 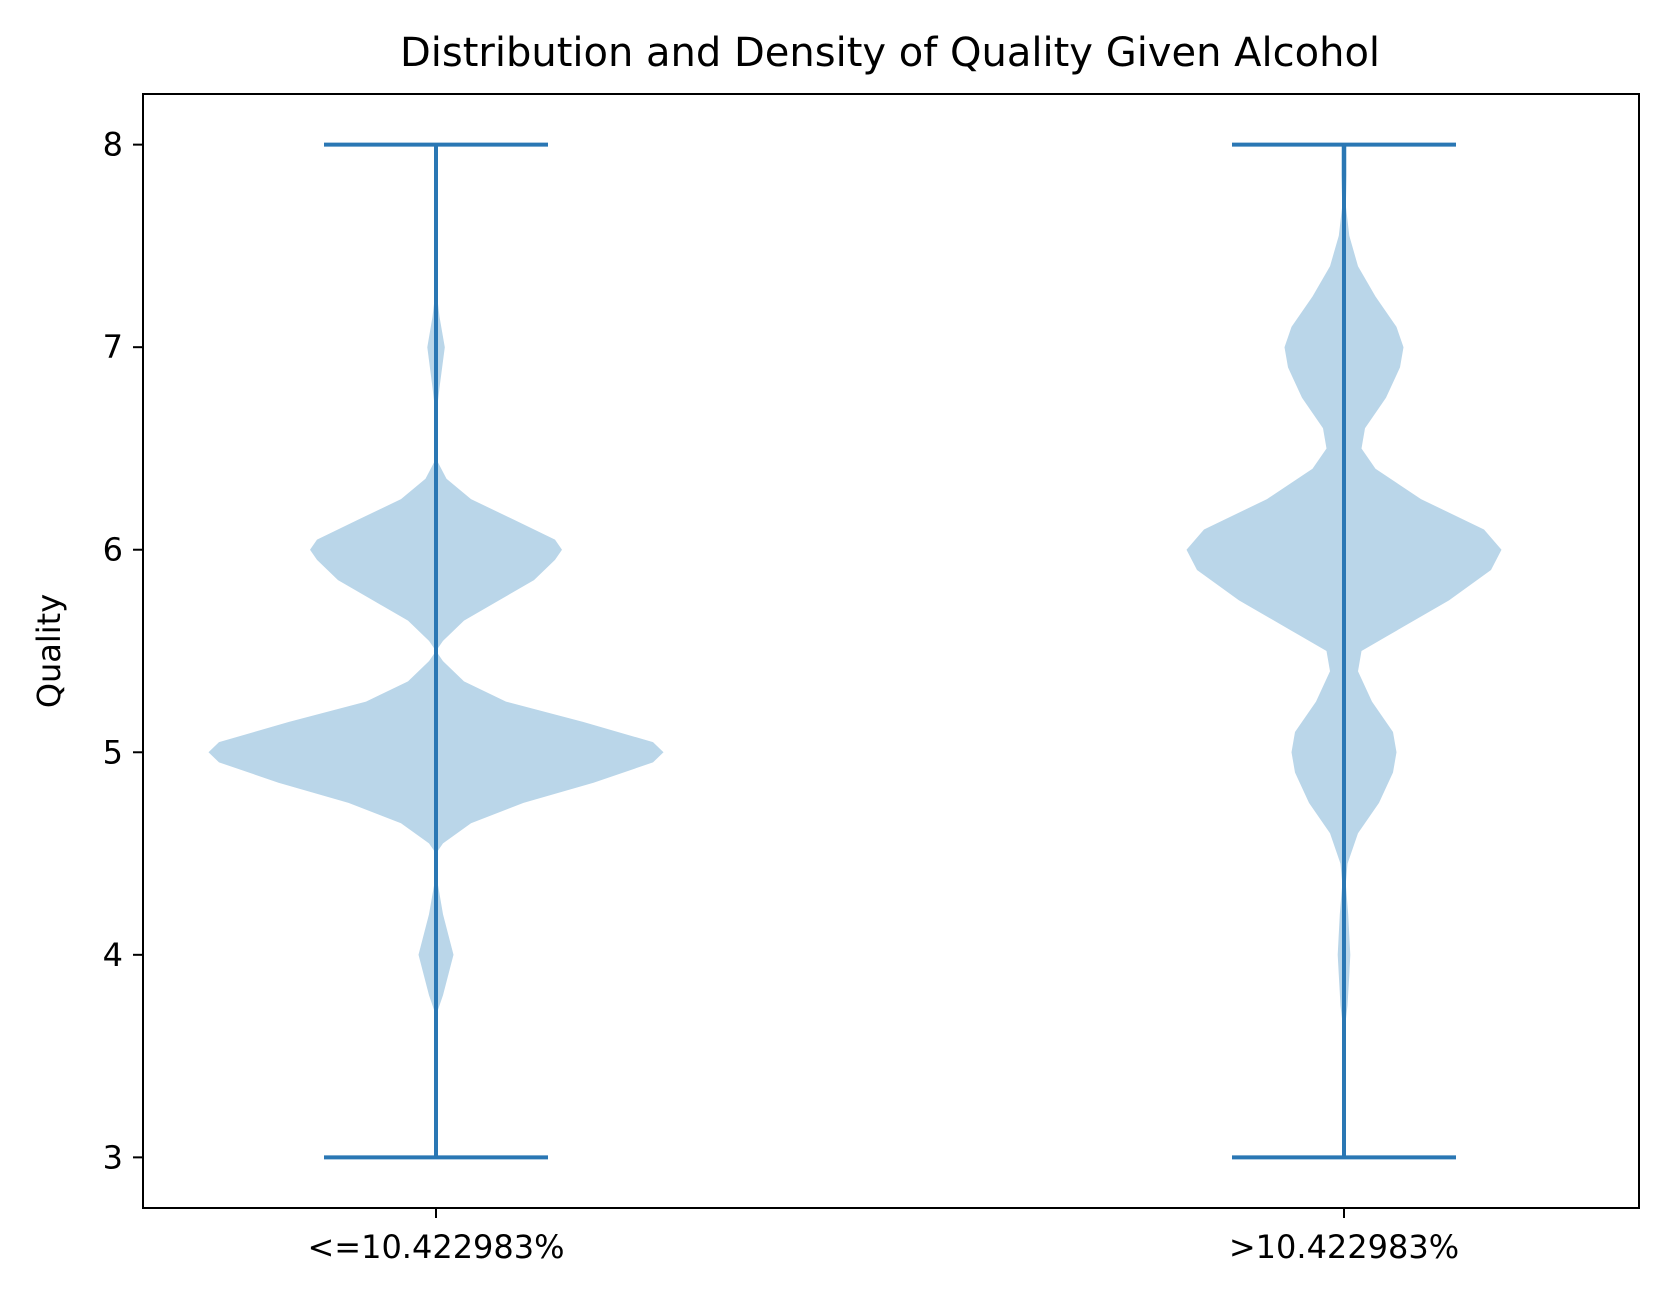 What do you see at coordinates (883, 1237) in the screenshot?
I see `x-axis: <=10.422983% >10.422983%` at bounding box center [883, 1237].